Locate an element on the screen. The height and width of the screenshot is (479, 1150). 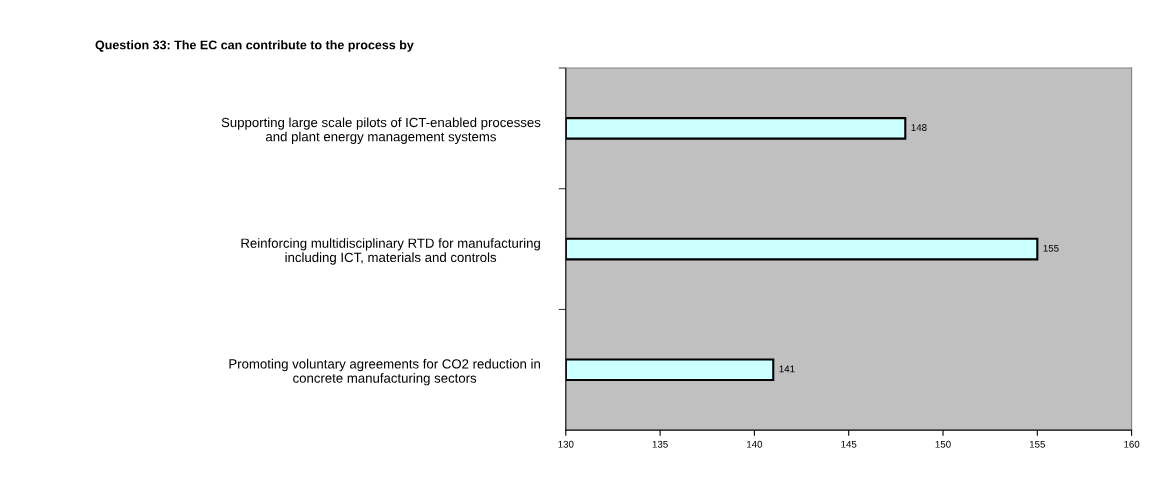
x-tick-label: 150 is located at coordinates (943, 444).